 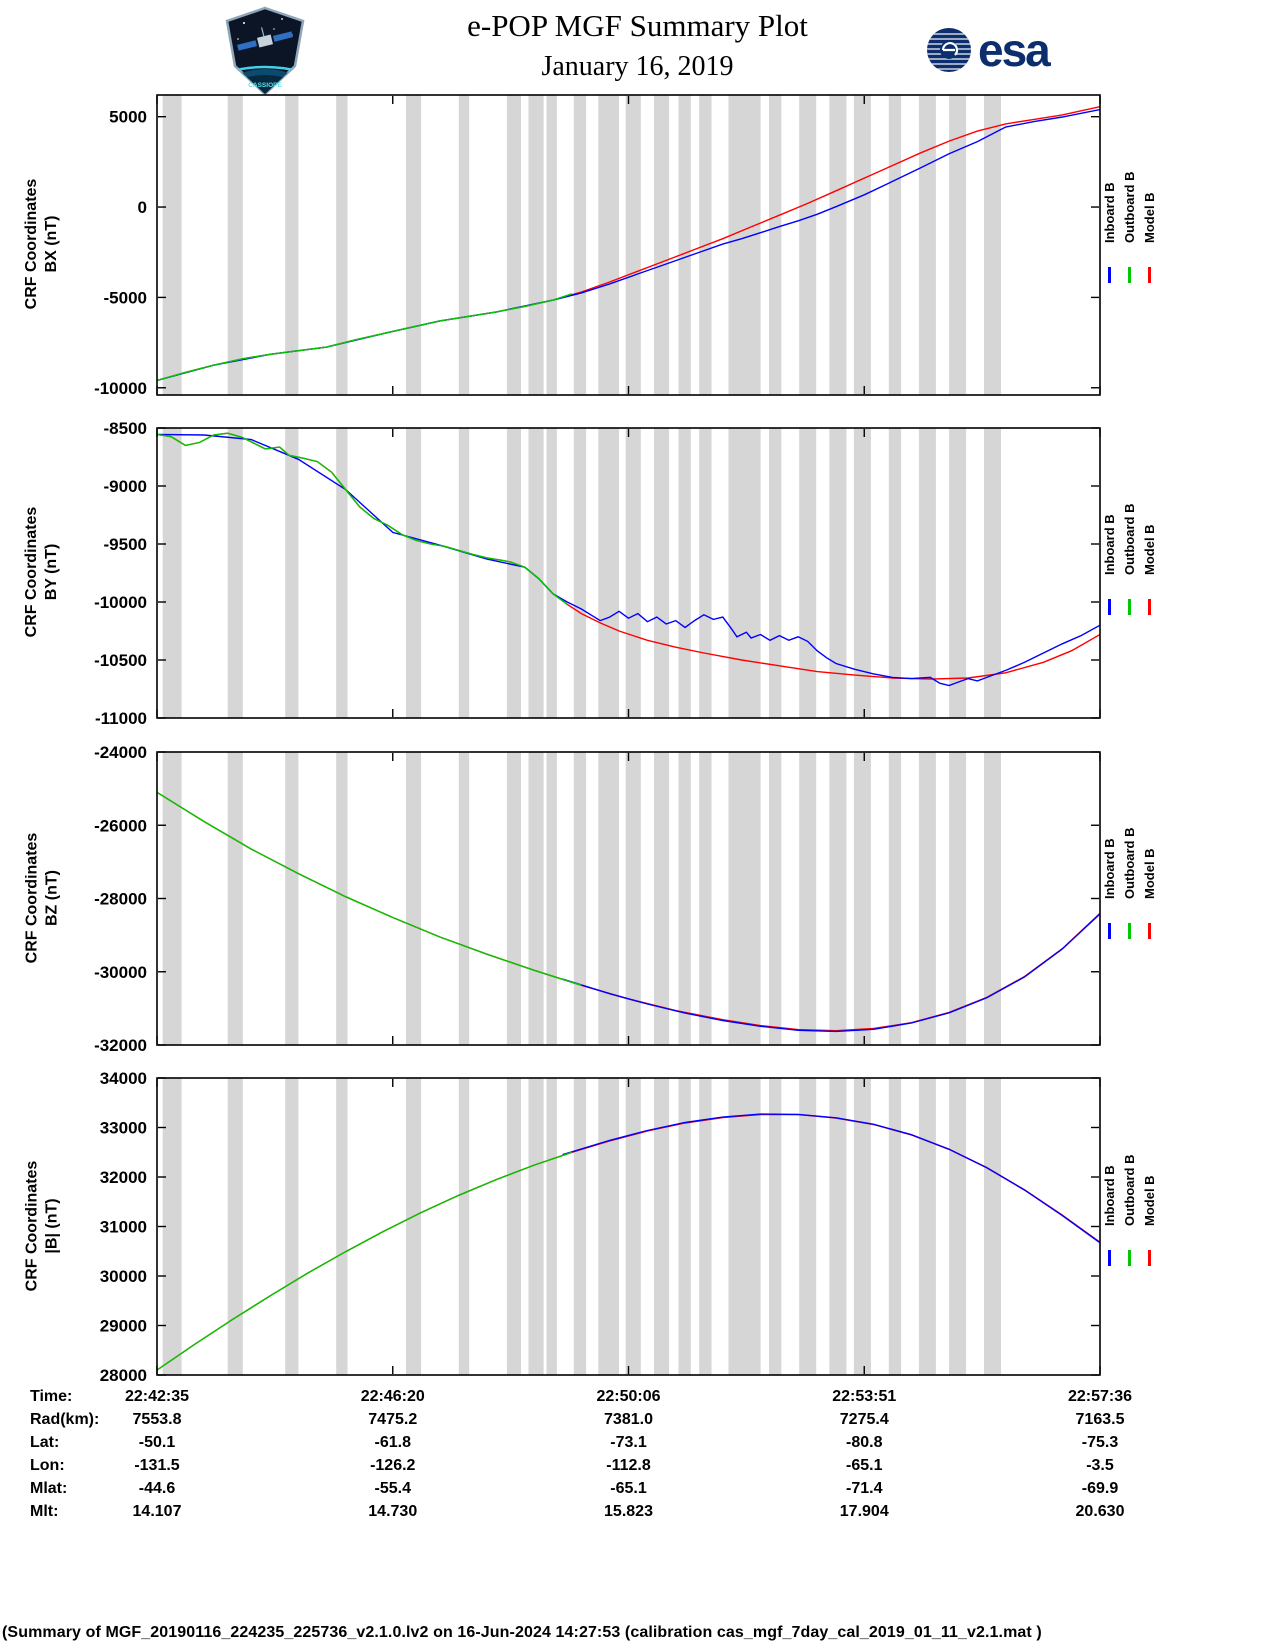 I want to click on y-tick-label: -28000, so click(x=120, y=899).